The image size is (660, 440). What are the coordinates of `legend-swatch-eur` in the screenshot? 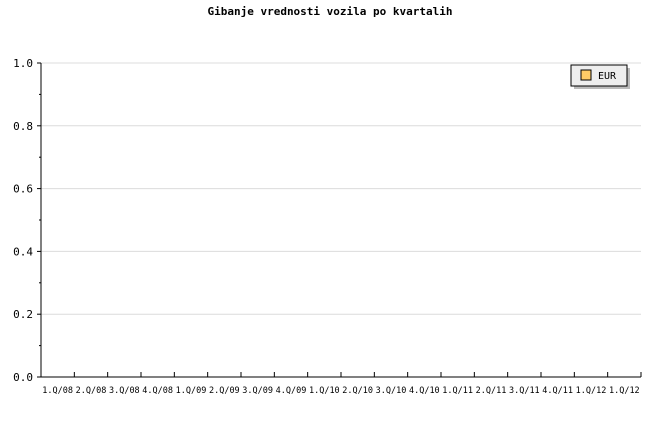 It's located at (586, 75).